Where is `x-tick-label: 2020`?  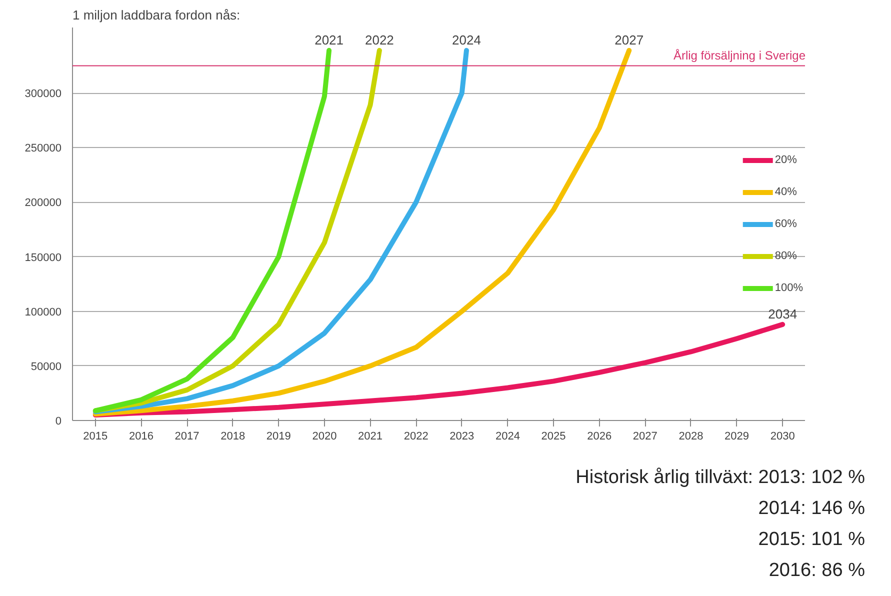 x-tick-label: 2020 is located at coordinates (324, 436).